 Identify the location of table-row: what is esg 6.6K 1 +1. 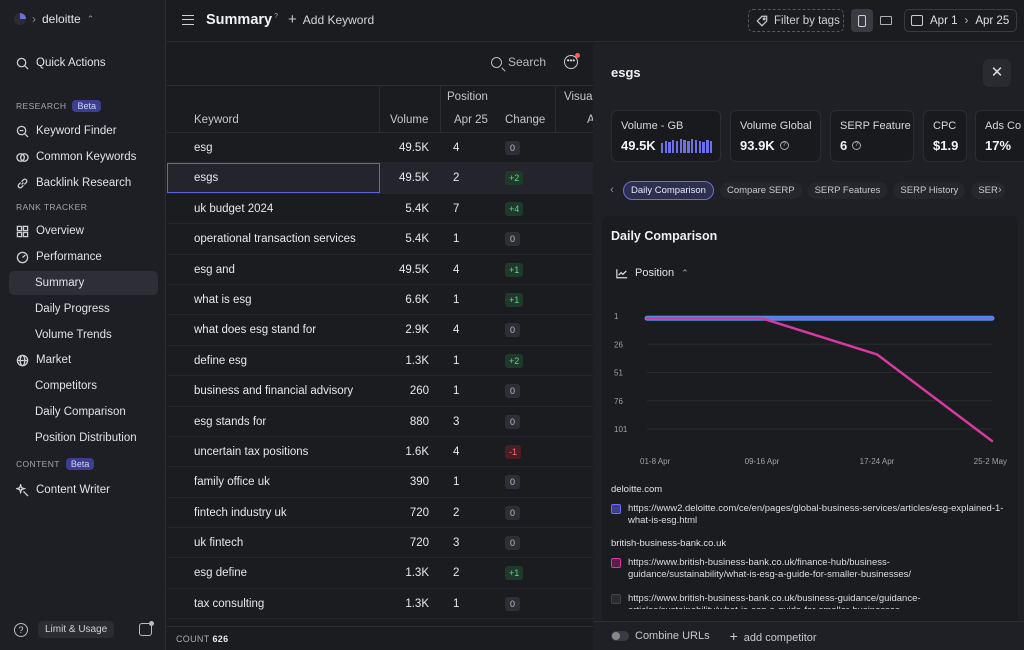
(380, 300).